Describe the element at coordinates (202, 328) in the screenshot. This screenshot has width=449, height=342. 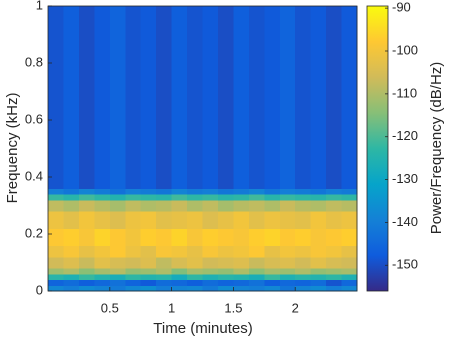
I see `x-axis-label: Time (minutes)` at that location.